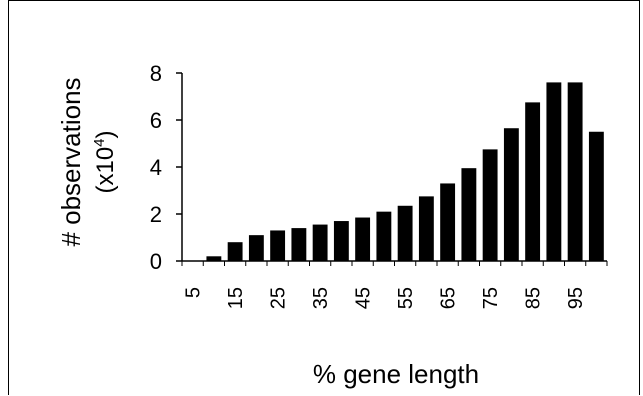 This screenshot has width=643, height=396. I want to click on x-tick-label: 35, so click(321, 298).